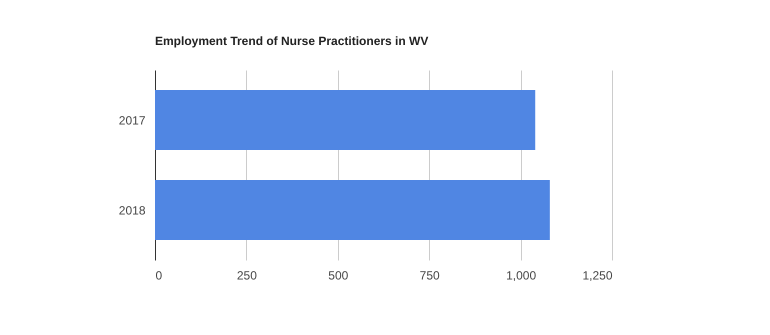 This screenshot has width=770, height=335. I want to click on y-tick-label: 2018, so click(132, 211).